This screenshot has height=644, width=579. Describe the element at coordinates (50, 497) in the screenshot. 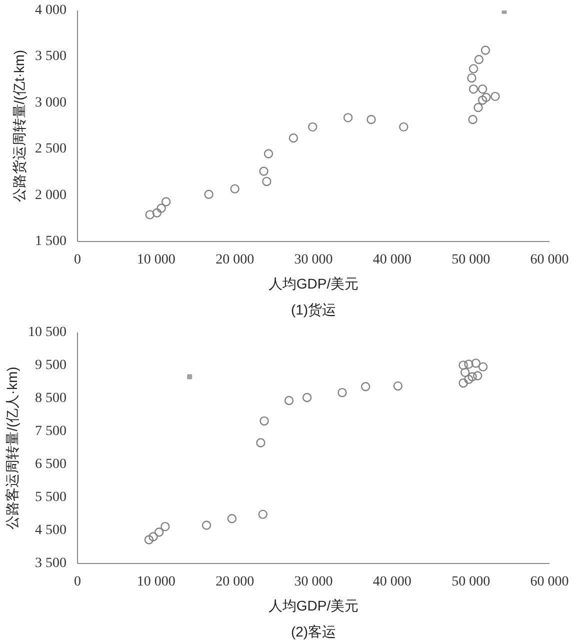

I see `y-tick-label: 5 500` at that location.